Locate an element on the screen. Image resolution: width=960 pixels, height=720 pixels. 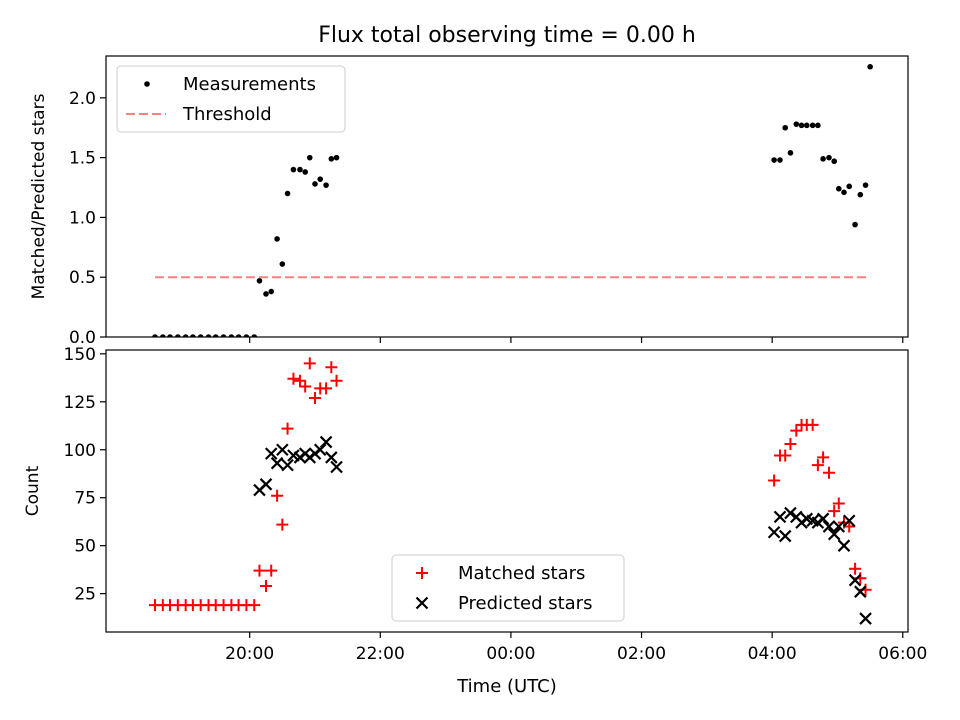
x-tick-label: 00:00 is located at coordinates (510, 654).